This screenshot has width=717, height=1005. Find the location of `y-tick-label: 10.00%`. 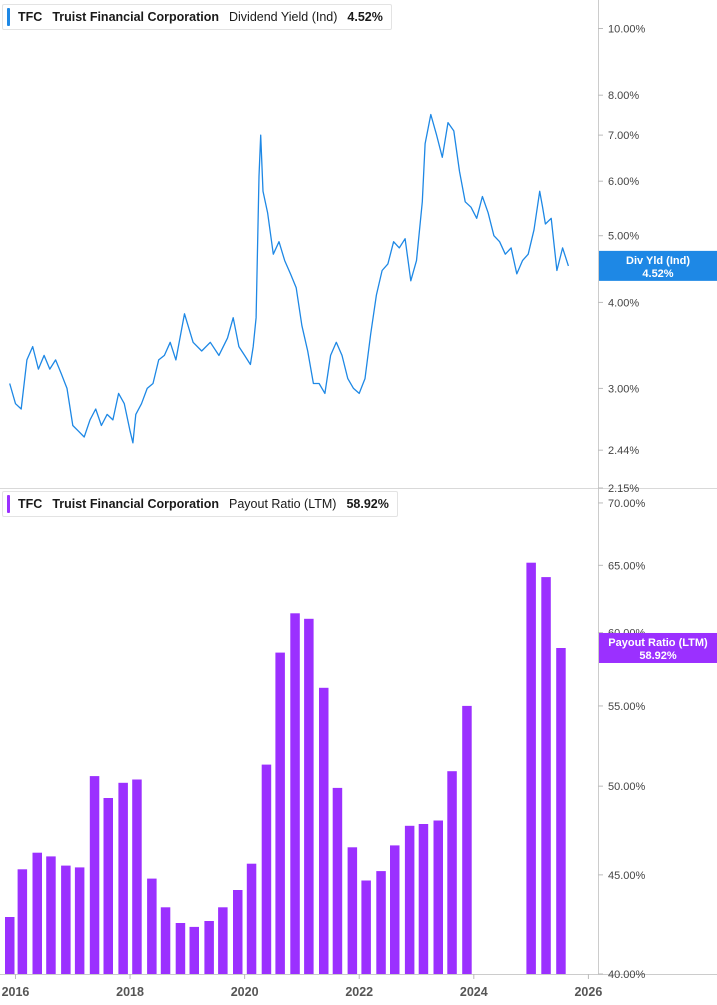

y-tick-label: 10.00% is located at coordinates (627, 29).